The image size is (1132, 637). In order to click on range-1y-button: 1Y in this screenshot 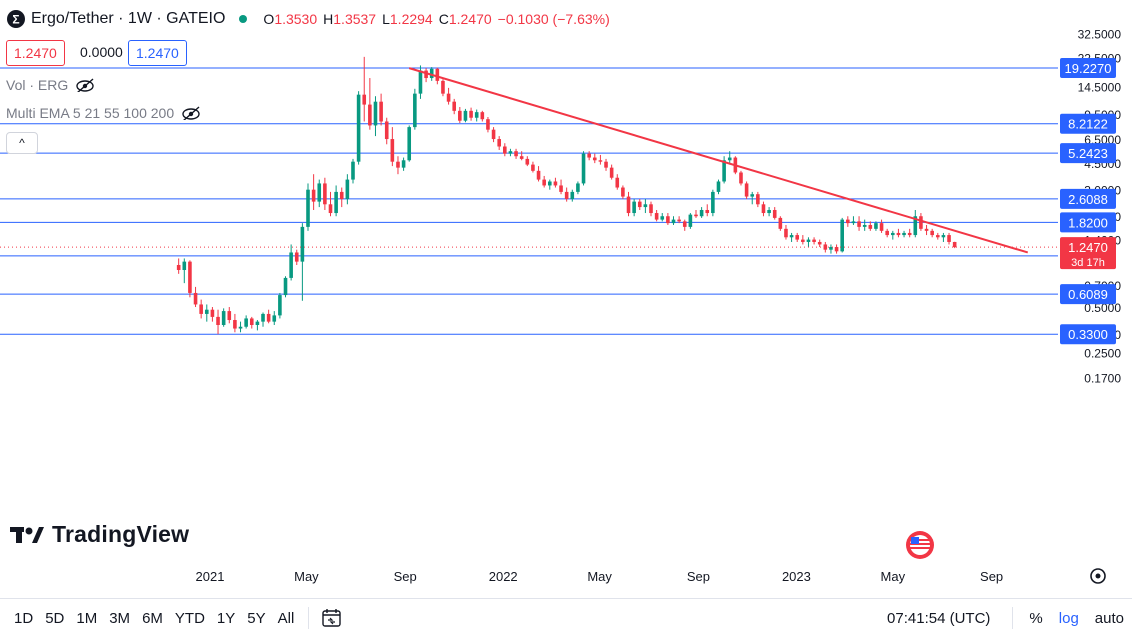, I will do `click(226, 618)`.